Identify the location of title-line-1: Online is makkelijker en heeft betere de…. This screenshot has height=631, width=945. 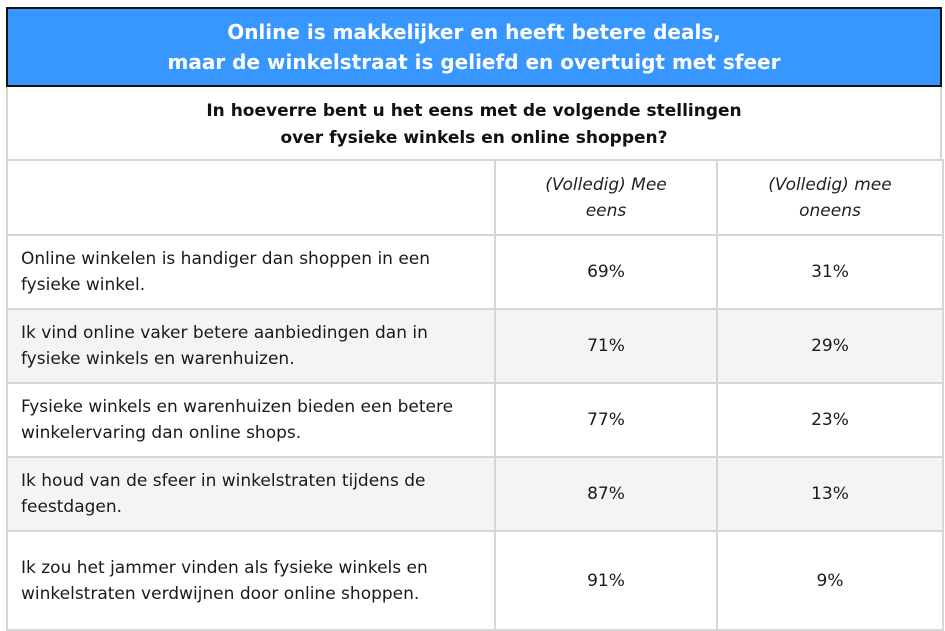
(474, 32).